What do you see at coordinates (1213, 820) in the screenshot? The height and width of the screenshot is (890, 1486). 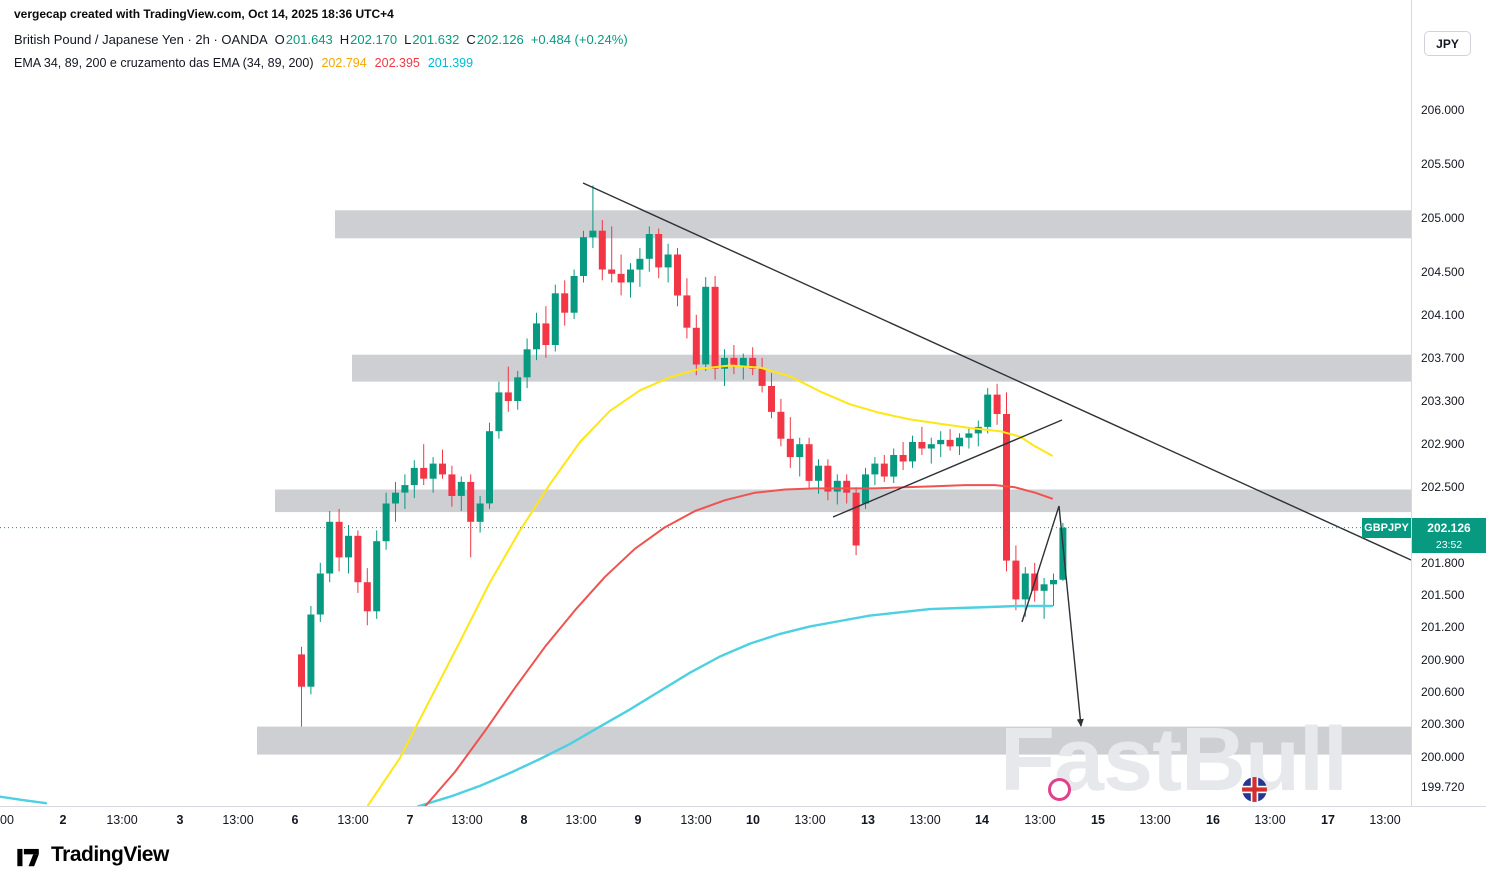 I see `time-tick: 16` at bounding box center [1213, 820].